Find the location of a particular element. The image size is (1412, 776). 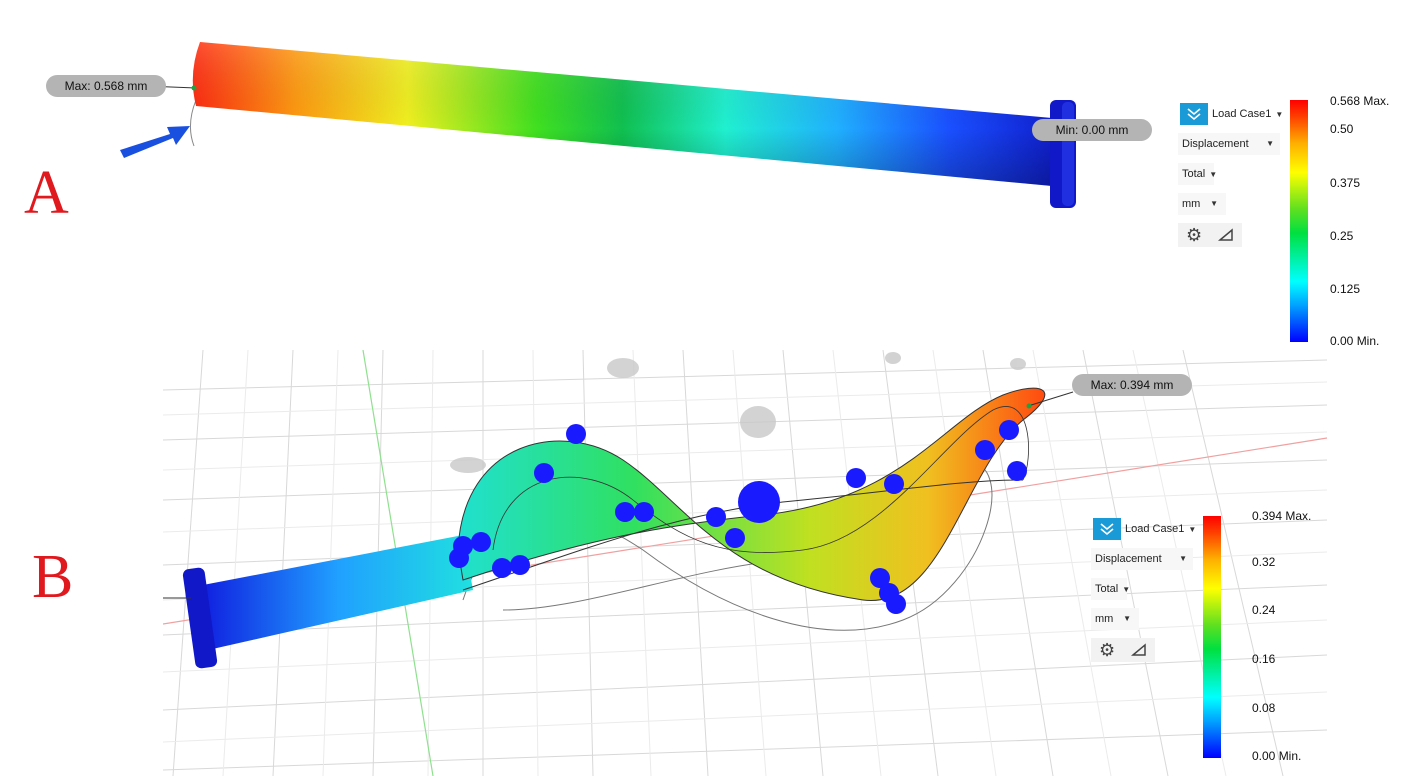

arrow-indicator-icon is located at coordinates (155, 142).